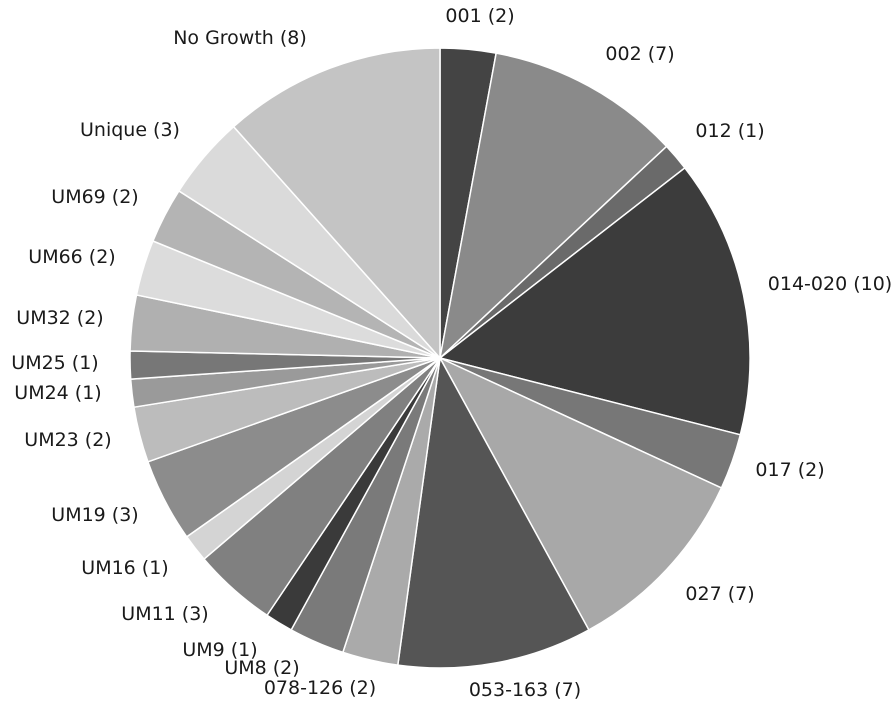  Describe the element at coordinates (124, 568) in the screenshot. I see `pie-label-um16-1: UM16 (1)` at that location.